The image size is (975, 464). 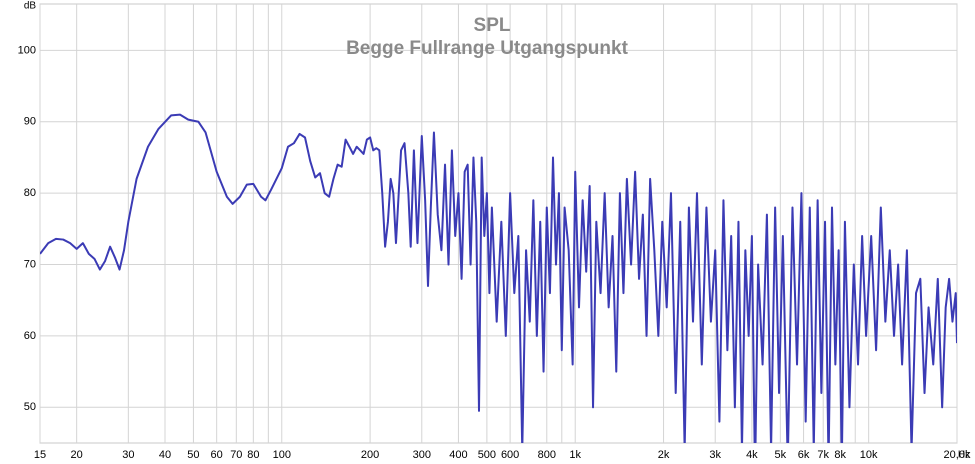 I want to click on x-tick-label: 80, so click(x=253, y=455).